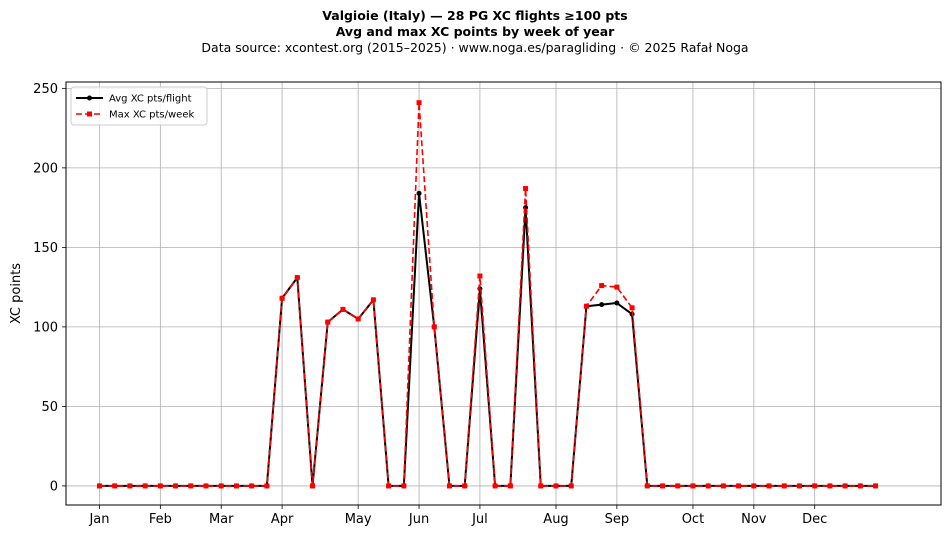 The image size is (950, 539). What do you see at coordinates (418, 519) in the screenshot?
I see `x-tick-label: Jun` at bounding box center [418, 519].